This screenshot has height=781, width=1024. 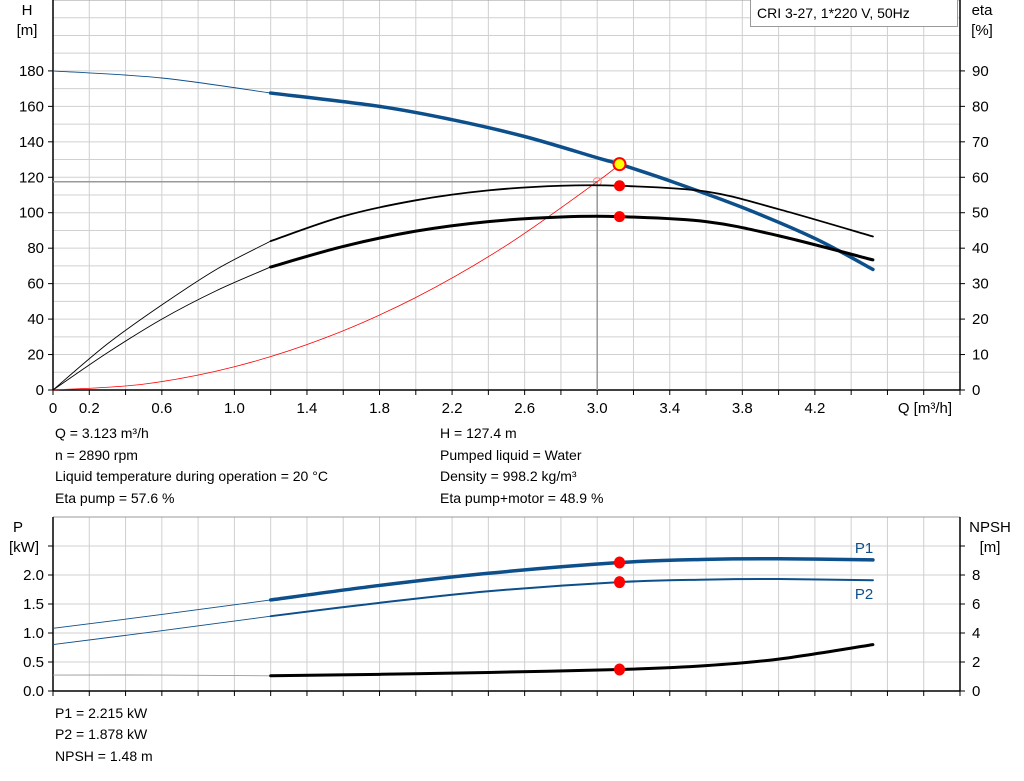 I want to click on info-npsh: NPSH = 1.48 m, so click(x=104, y=756).